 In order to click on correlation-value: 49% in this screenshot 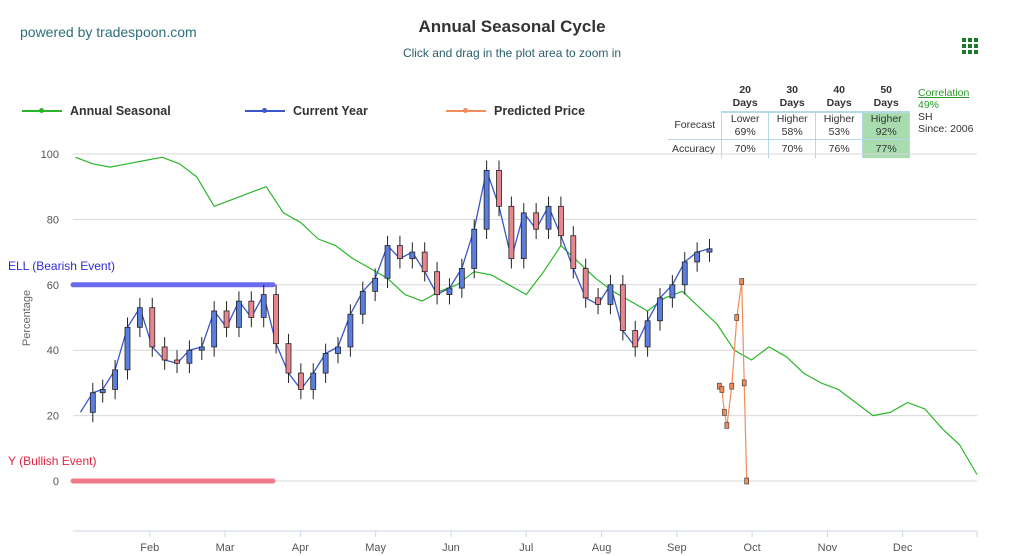, I will do `click(929, 105)`.